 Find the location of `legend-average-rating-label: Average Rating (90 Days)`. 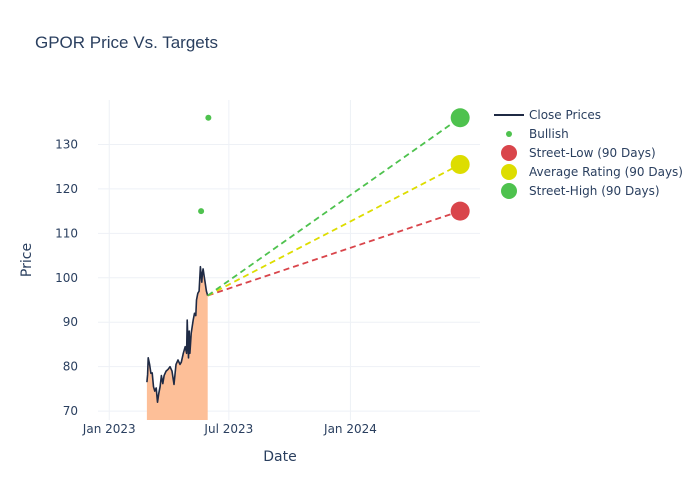

legend-average-rating-label: Average Rating (90 Days) is located at coordinates (606, 172).